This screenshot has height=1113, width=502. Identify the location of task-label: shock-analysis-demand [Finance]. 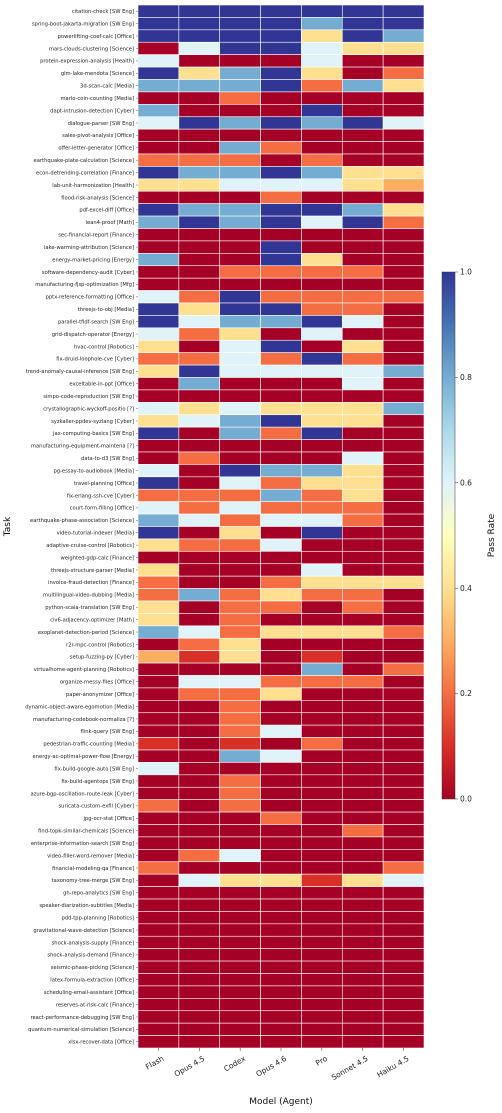
(90, 956).